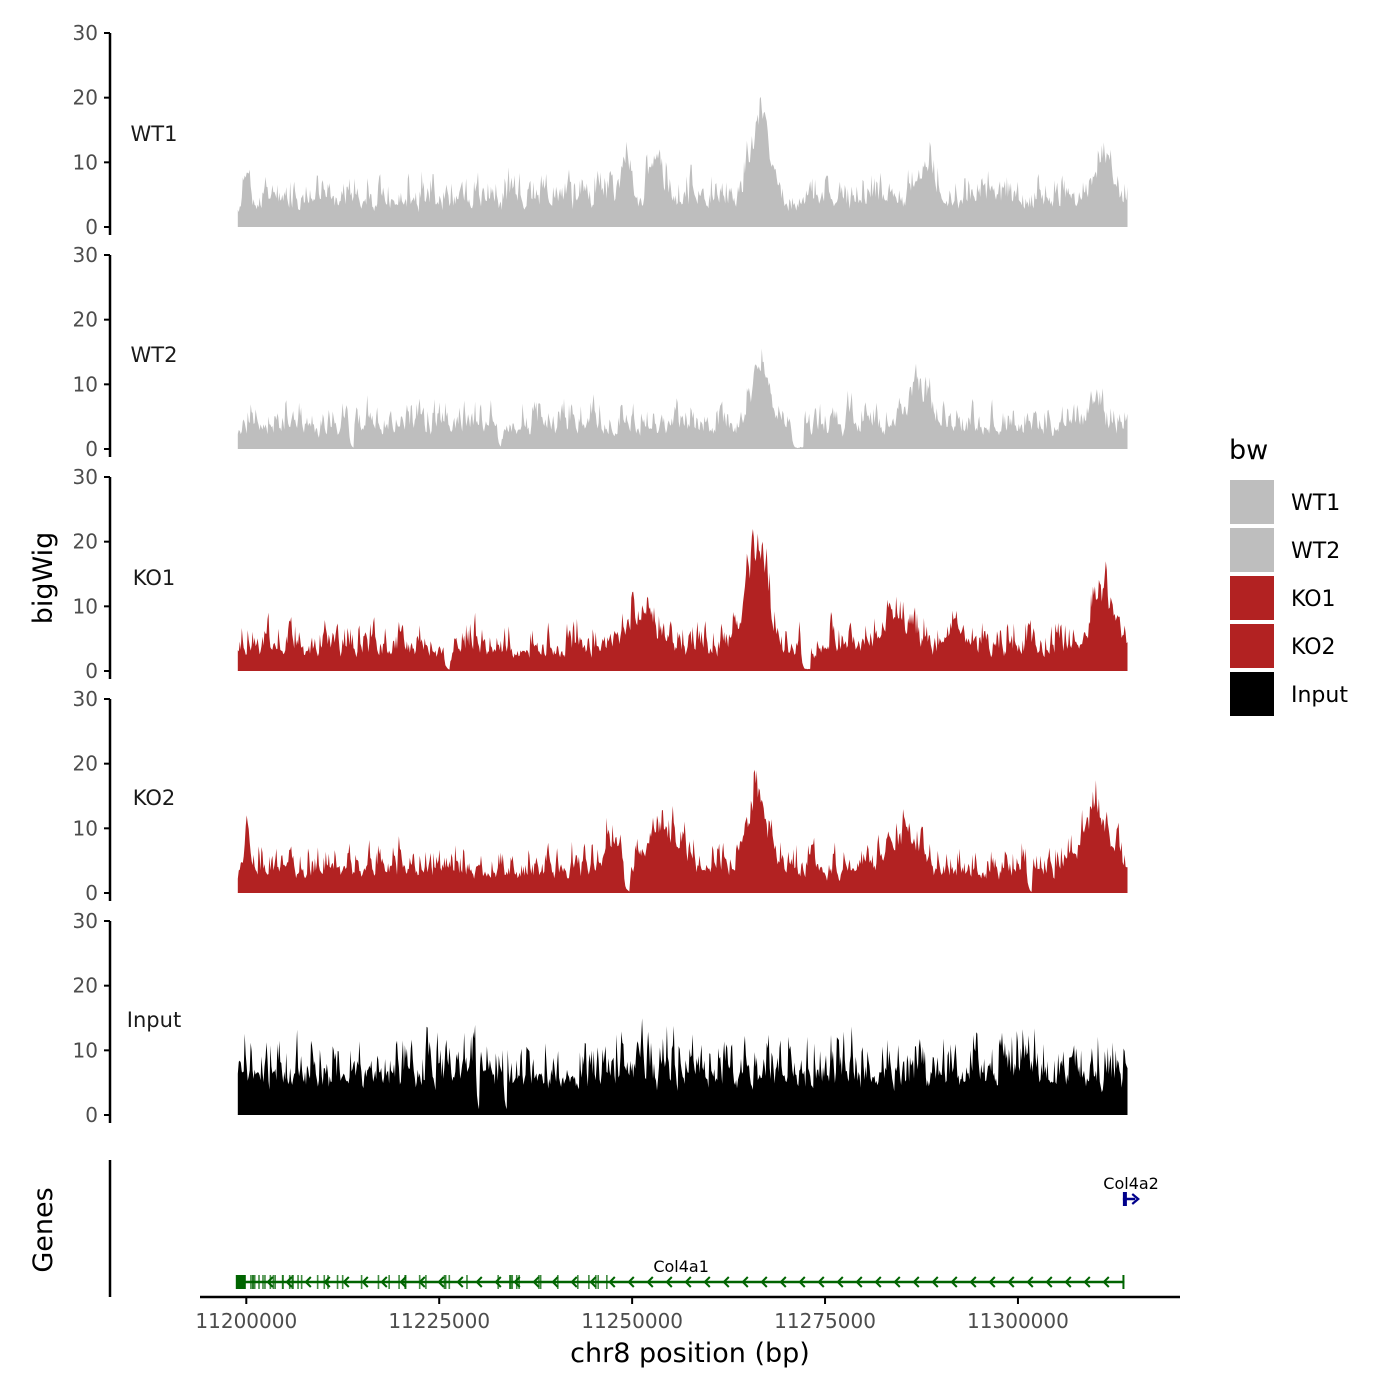 Image resolution: width=1400 pixels, height=1400 pixels. What do you see at coordinates (439, 1321) in the screenshot?
I see `x-tick-label: 11225000` at bounding box center [439, 1321].